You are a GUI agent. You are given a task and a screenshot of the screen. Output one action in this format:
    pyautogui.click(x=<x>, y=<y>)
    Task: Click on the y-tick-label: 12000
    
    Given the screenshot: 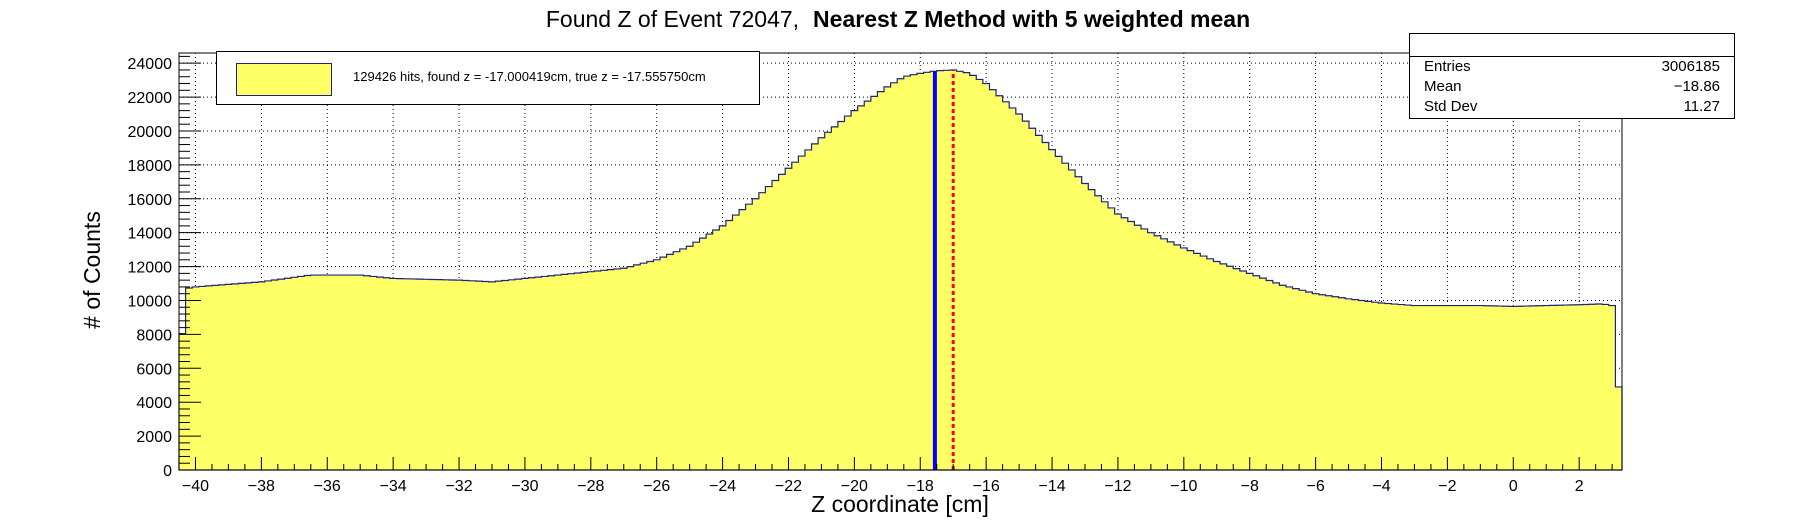 What is the action you would take?
    pyautogui.click(x=150, y=268)
    